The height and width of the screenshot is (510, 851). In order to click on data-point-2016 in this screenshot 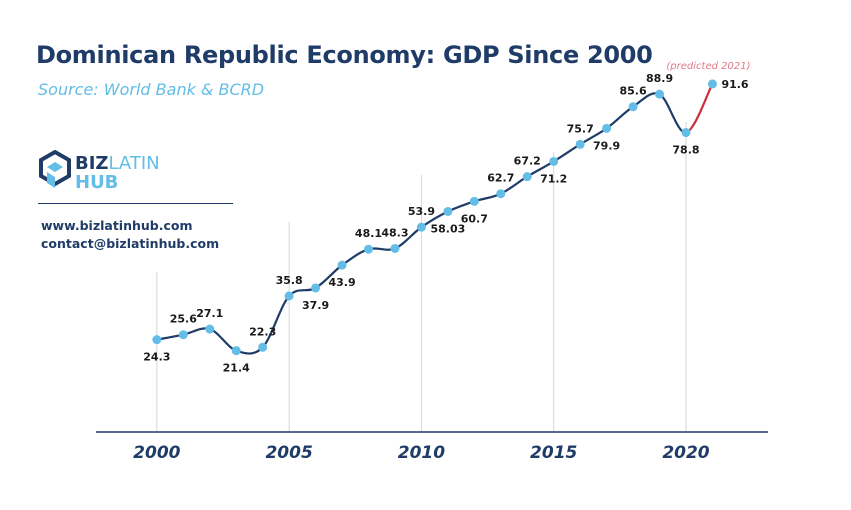, I will do `click(580, 144)`.